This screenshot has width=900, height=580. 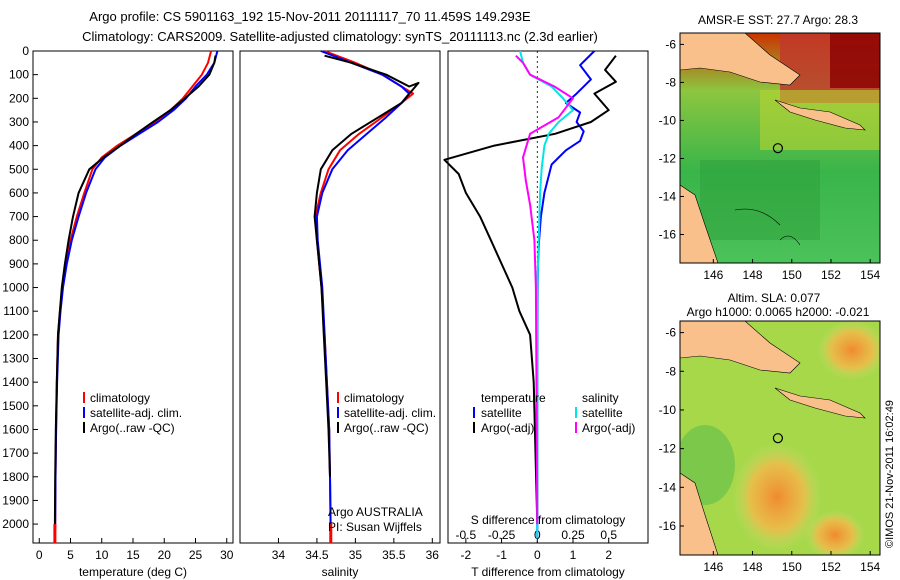 I want to click on reef-contours, so click(x=767, y=227).